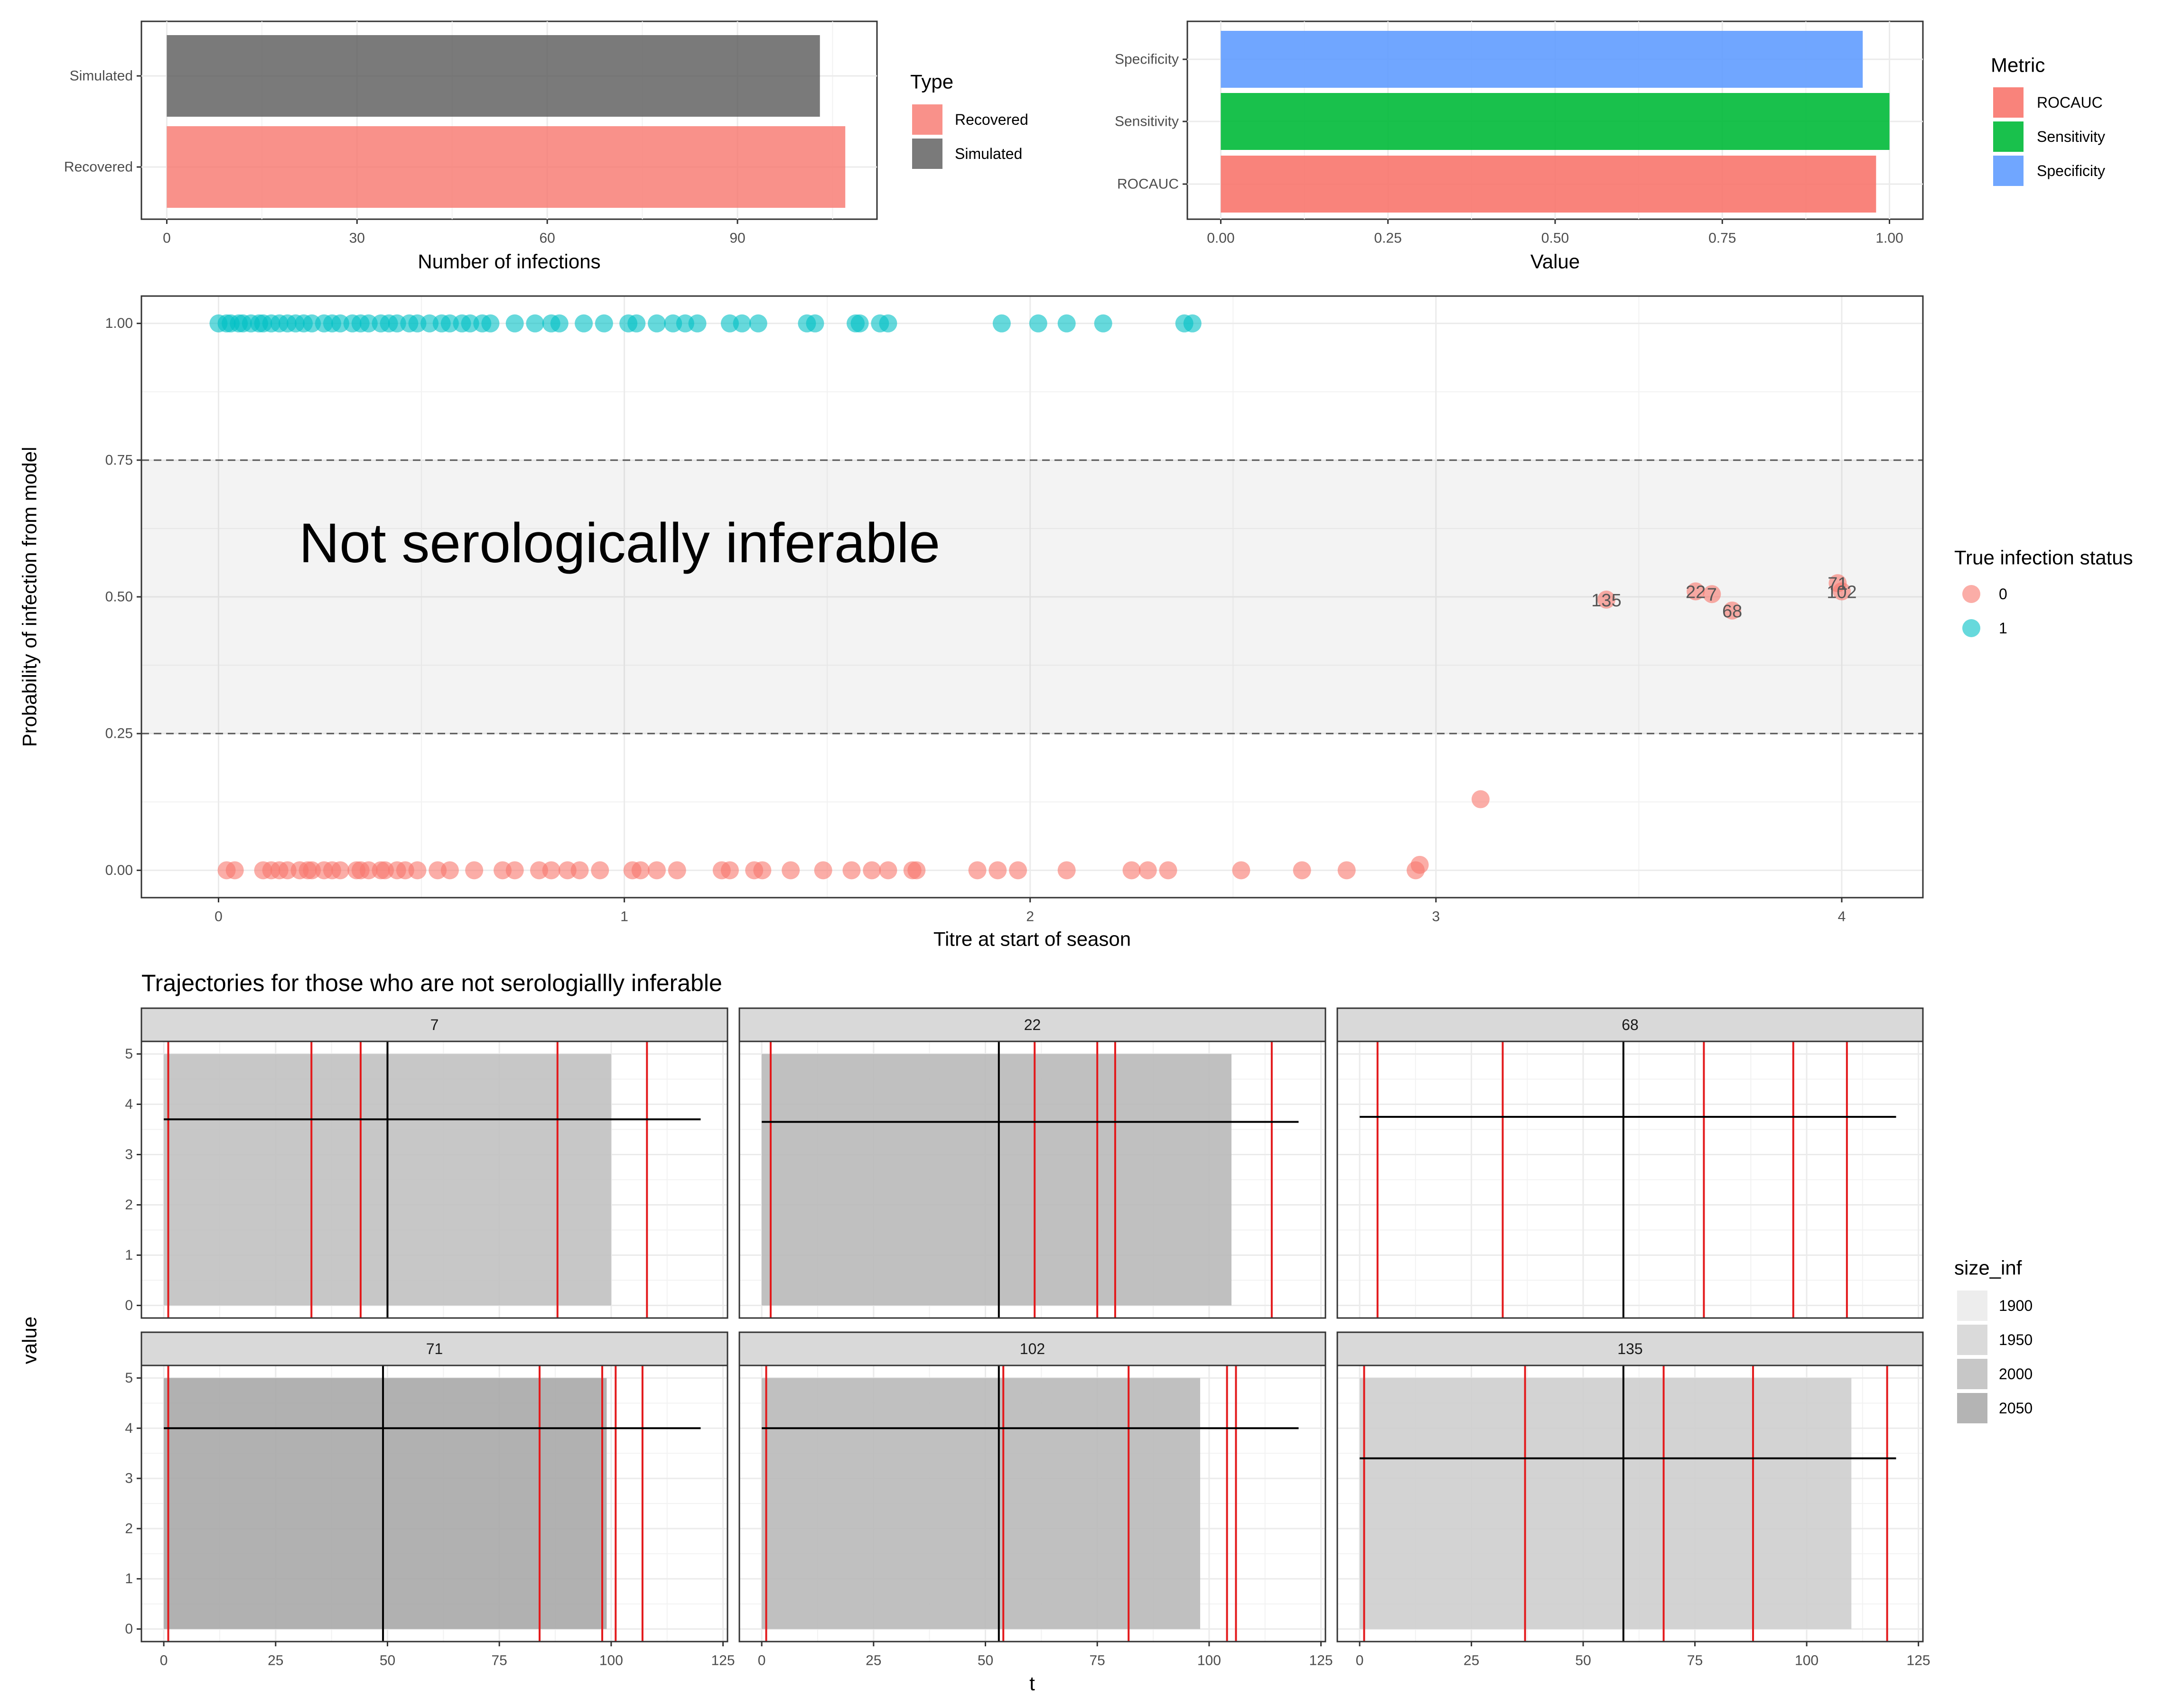  Describe the element at coordinates (129, 1478) in the screenshot. I see `facet-y-tick-label: 3` at that location.